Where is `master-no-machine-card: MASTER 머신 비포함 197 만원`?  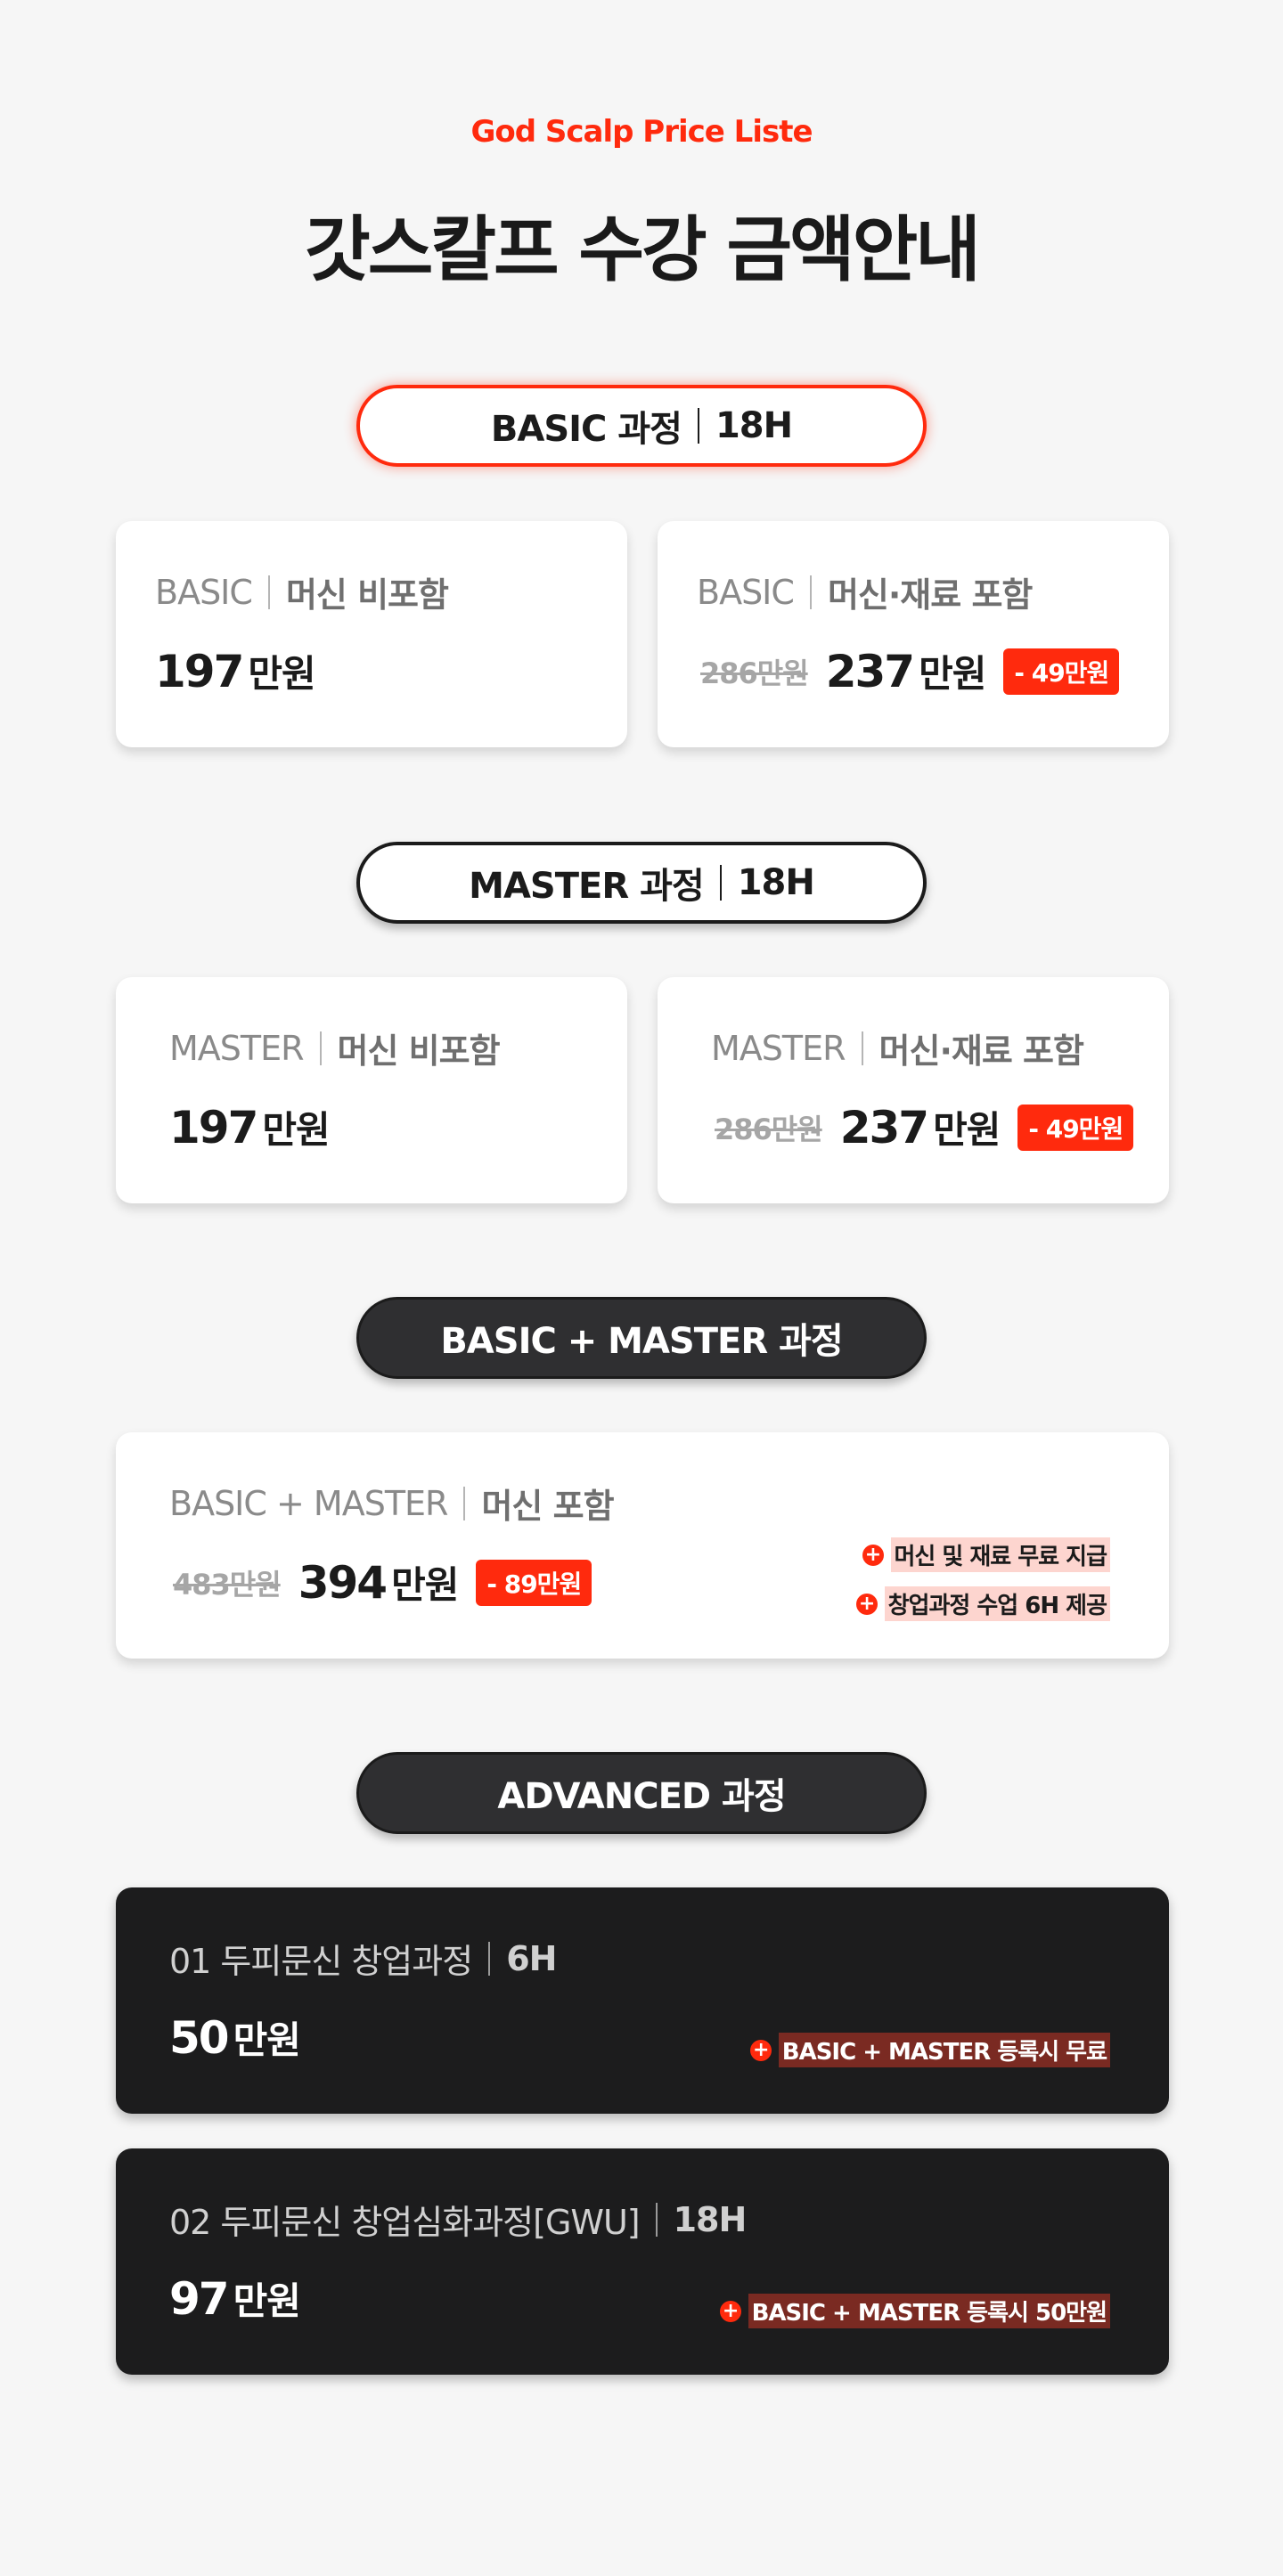 master-no-machine-card: MASTER 머신 비포함 197 만원 is located at coordinates (371, 1090).